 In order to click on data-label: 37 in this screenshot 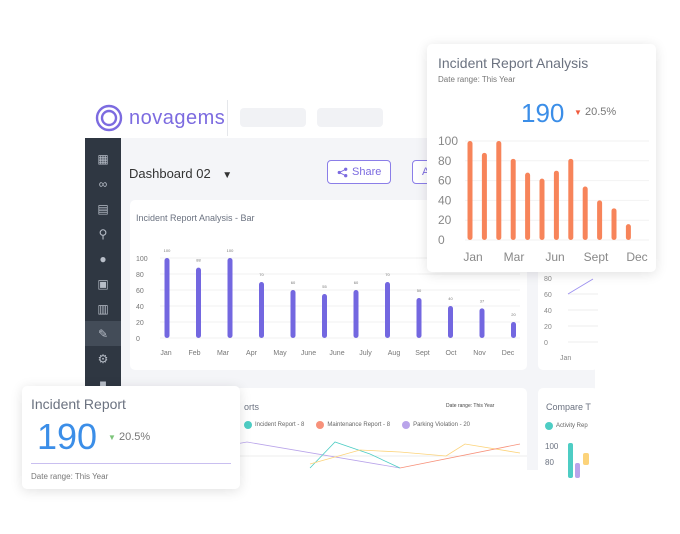, I will do `click(482, 300)`.